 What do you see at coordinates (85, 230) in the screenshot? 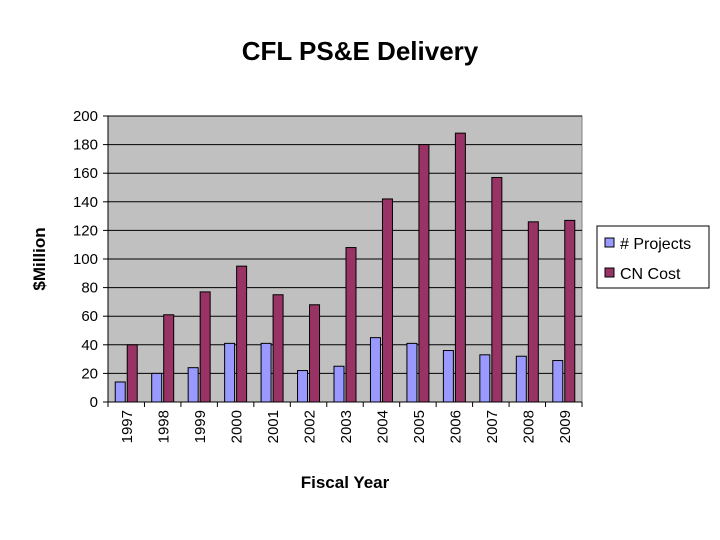
I see `y-tick-label: 120` at bounding box center [85, 230].